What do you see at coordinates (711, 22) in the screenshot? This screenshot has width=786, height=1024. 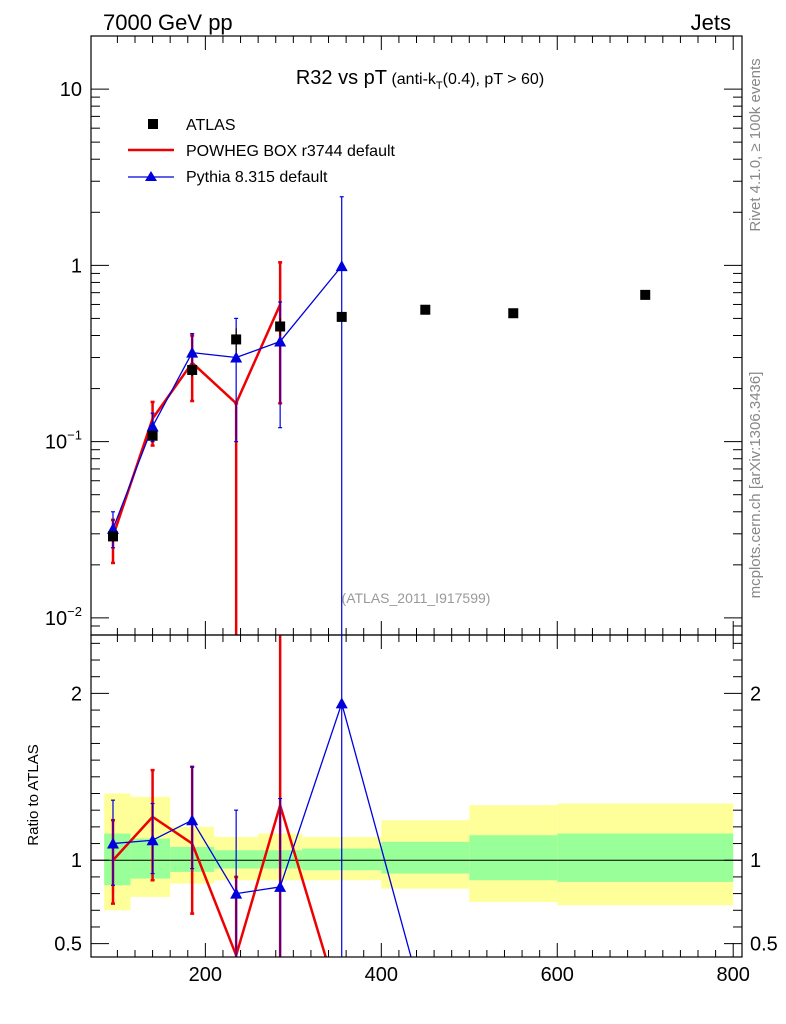 I see `header-right: Jets` at bounding box center [711, 22].